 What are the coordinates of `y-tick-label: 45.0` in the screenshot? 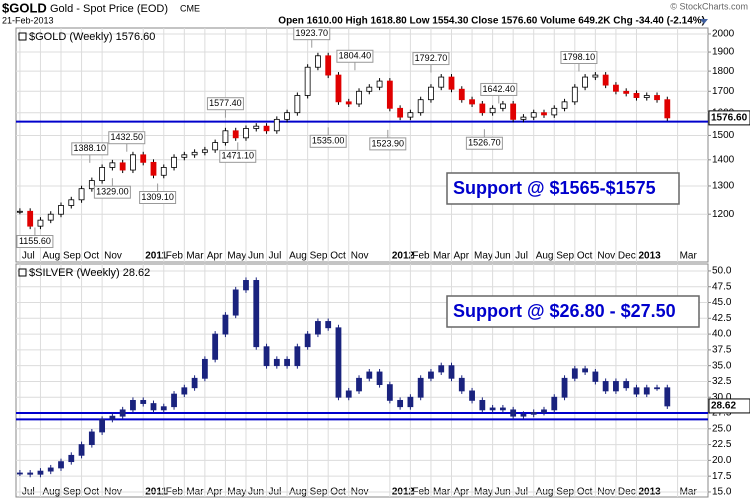 It's located at (722, 302).